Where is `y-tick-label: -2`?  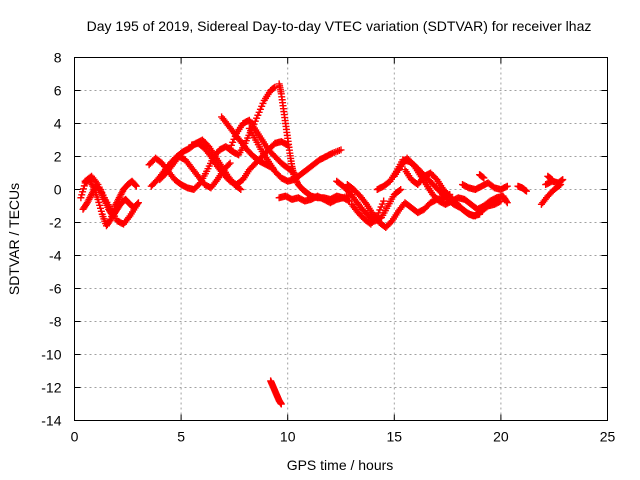 y-tick-label: -2 is located at coordinates (55, 223).